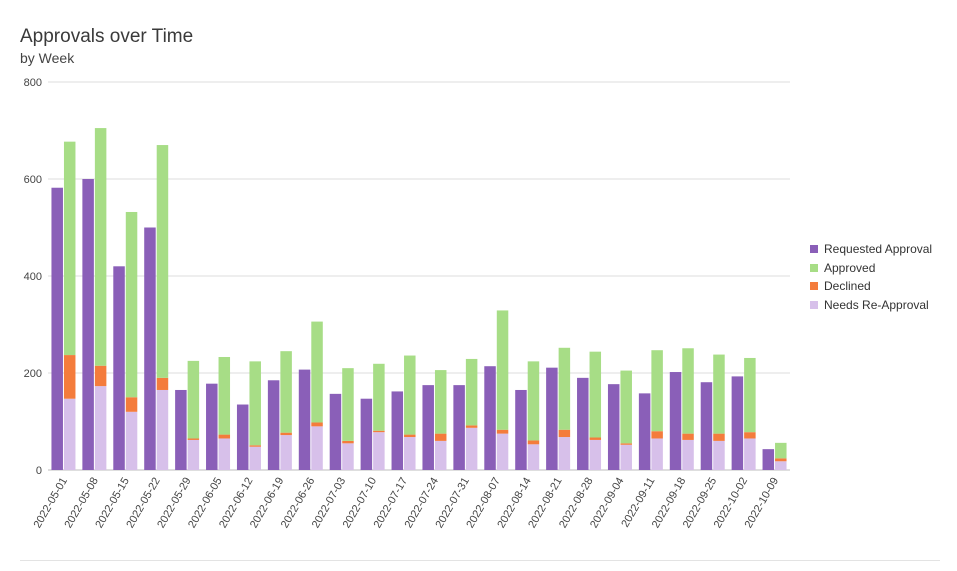  Describe the element at coordinates (39, 471) in the screenshot. I see `y-tick-label: 0` at that location.